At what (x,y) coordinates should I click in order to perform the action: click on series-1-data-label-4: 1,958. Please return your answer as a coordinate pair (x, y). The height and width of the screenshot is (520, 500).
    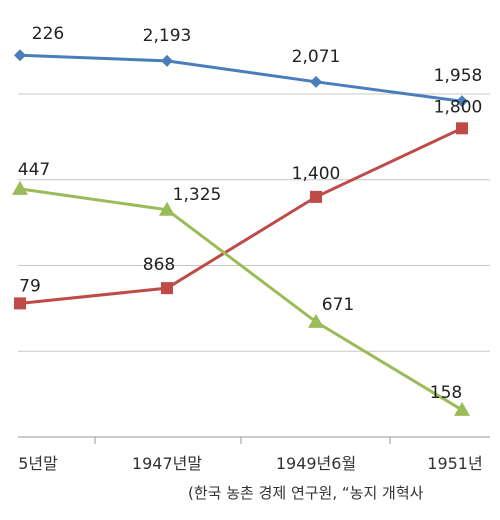
    Looking at the image, I should click on (458, 76).